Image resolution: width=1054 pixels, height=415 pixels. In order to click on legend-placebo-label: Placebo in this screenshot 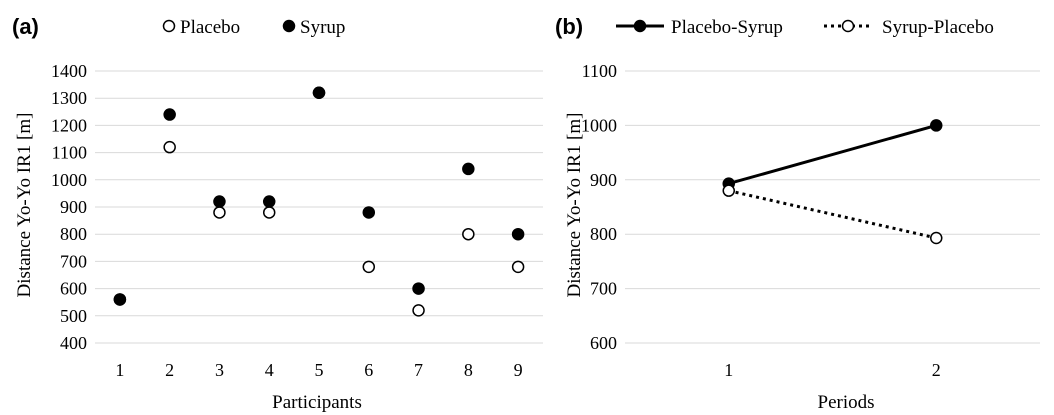, I will do `click(210, 27)`.